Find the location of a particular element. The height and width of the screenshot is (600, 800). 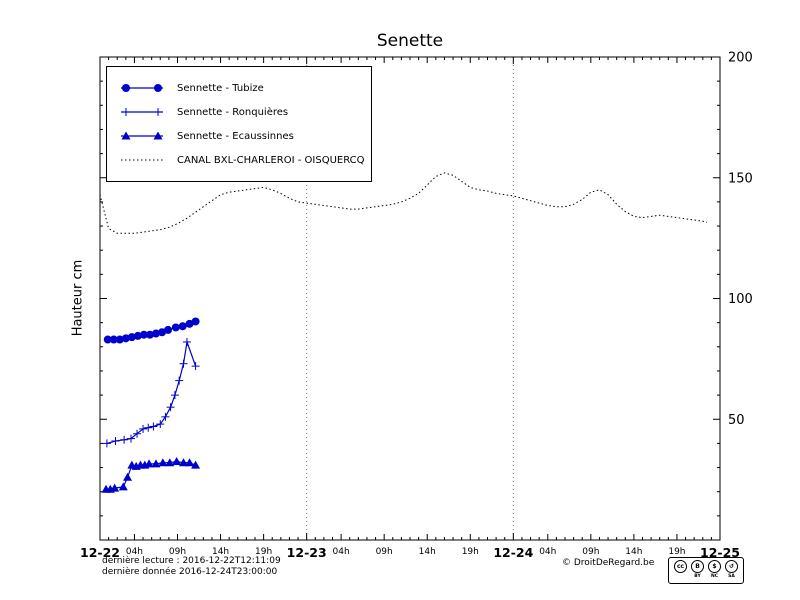

legend-item-label: Sennette - Ecaussinnes is located at coordinates (235, 136).